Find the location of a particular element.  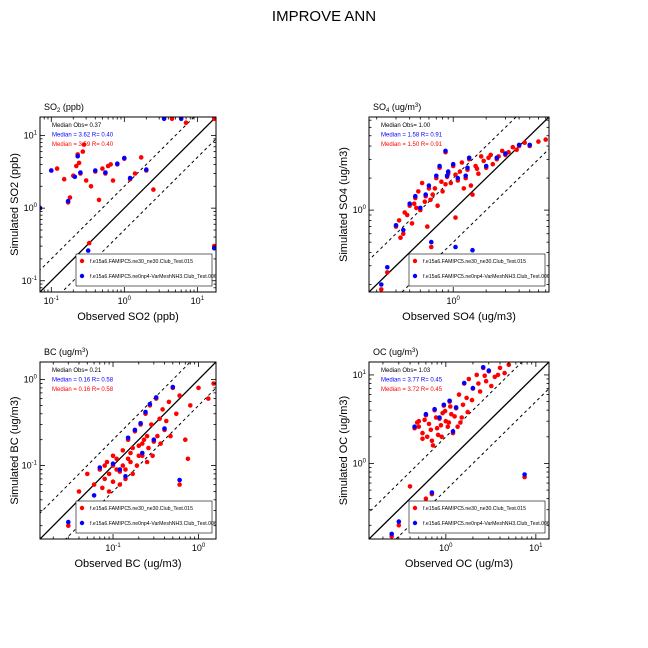

legend-marker is located at coordinates (82, 261).